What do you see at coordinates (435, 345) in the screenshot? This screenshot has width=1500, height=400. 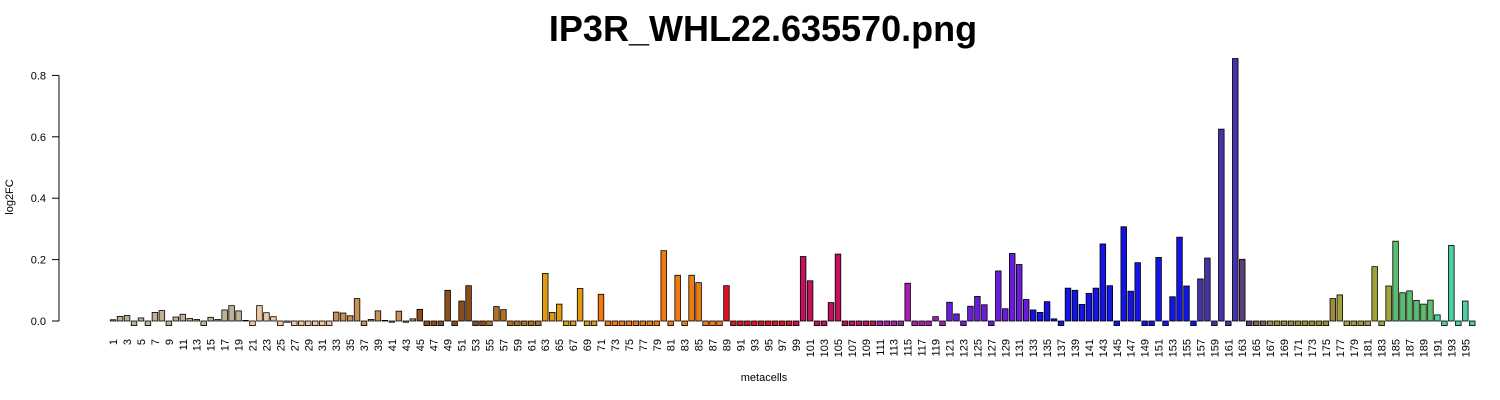 I see `x-tick-label: 47` at bounding box center [435, 345].